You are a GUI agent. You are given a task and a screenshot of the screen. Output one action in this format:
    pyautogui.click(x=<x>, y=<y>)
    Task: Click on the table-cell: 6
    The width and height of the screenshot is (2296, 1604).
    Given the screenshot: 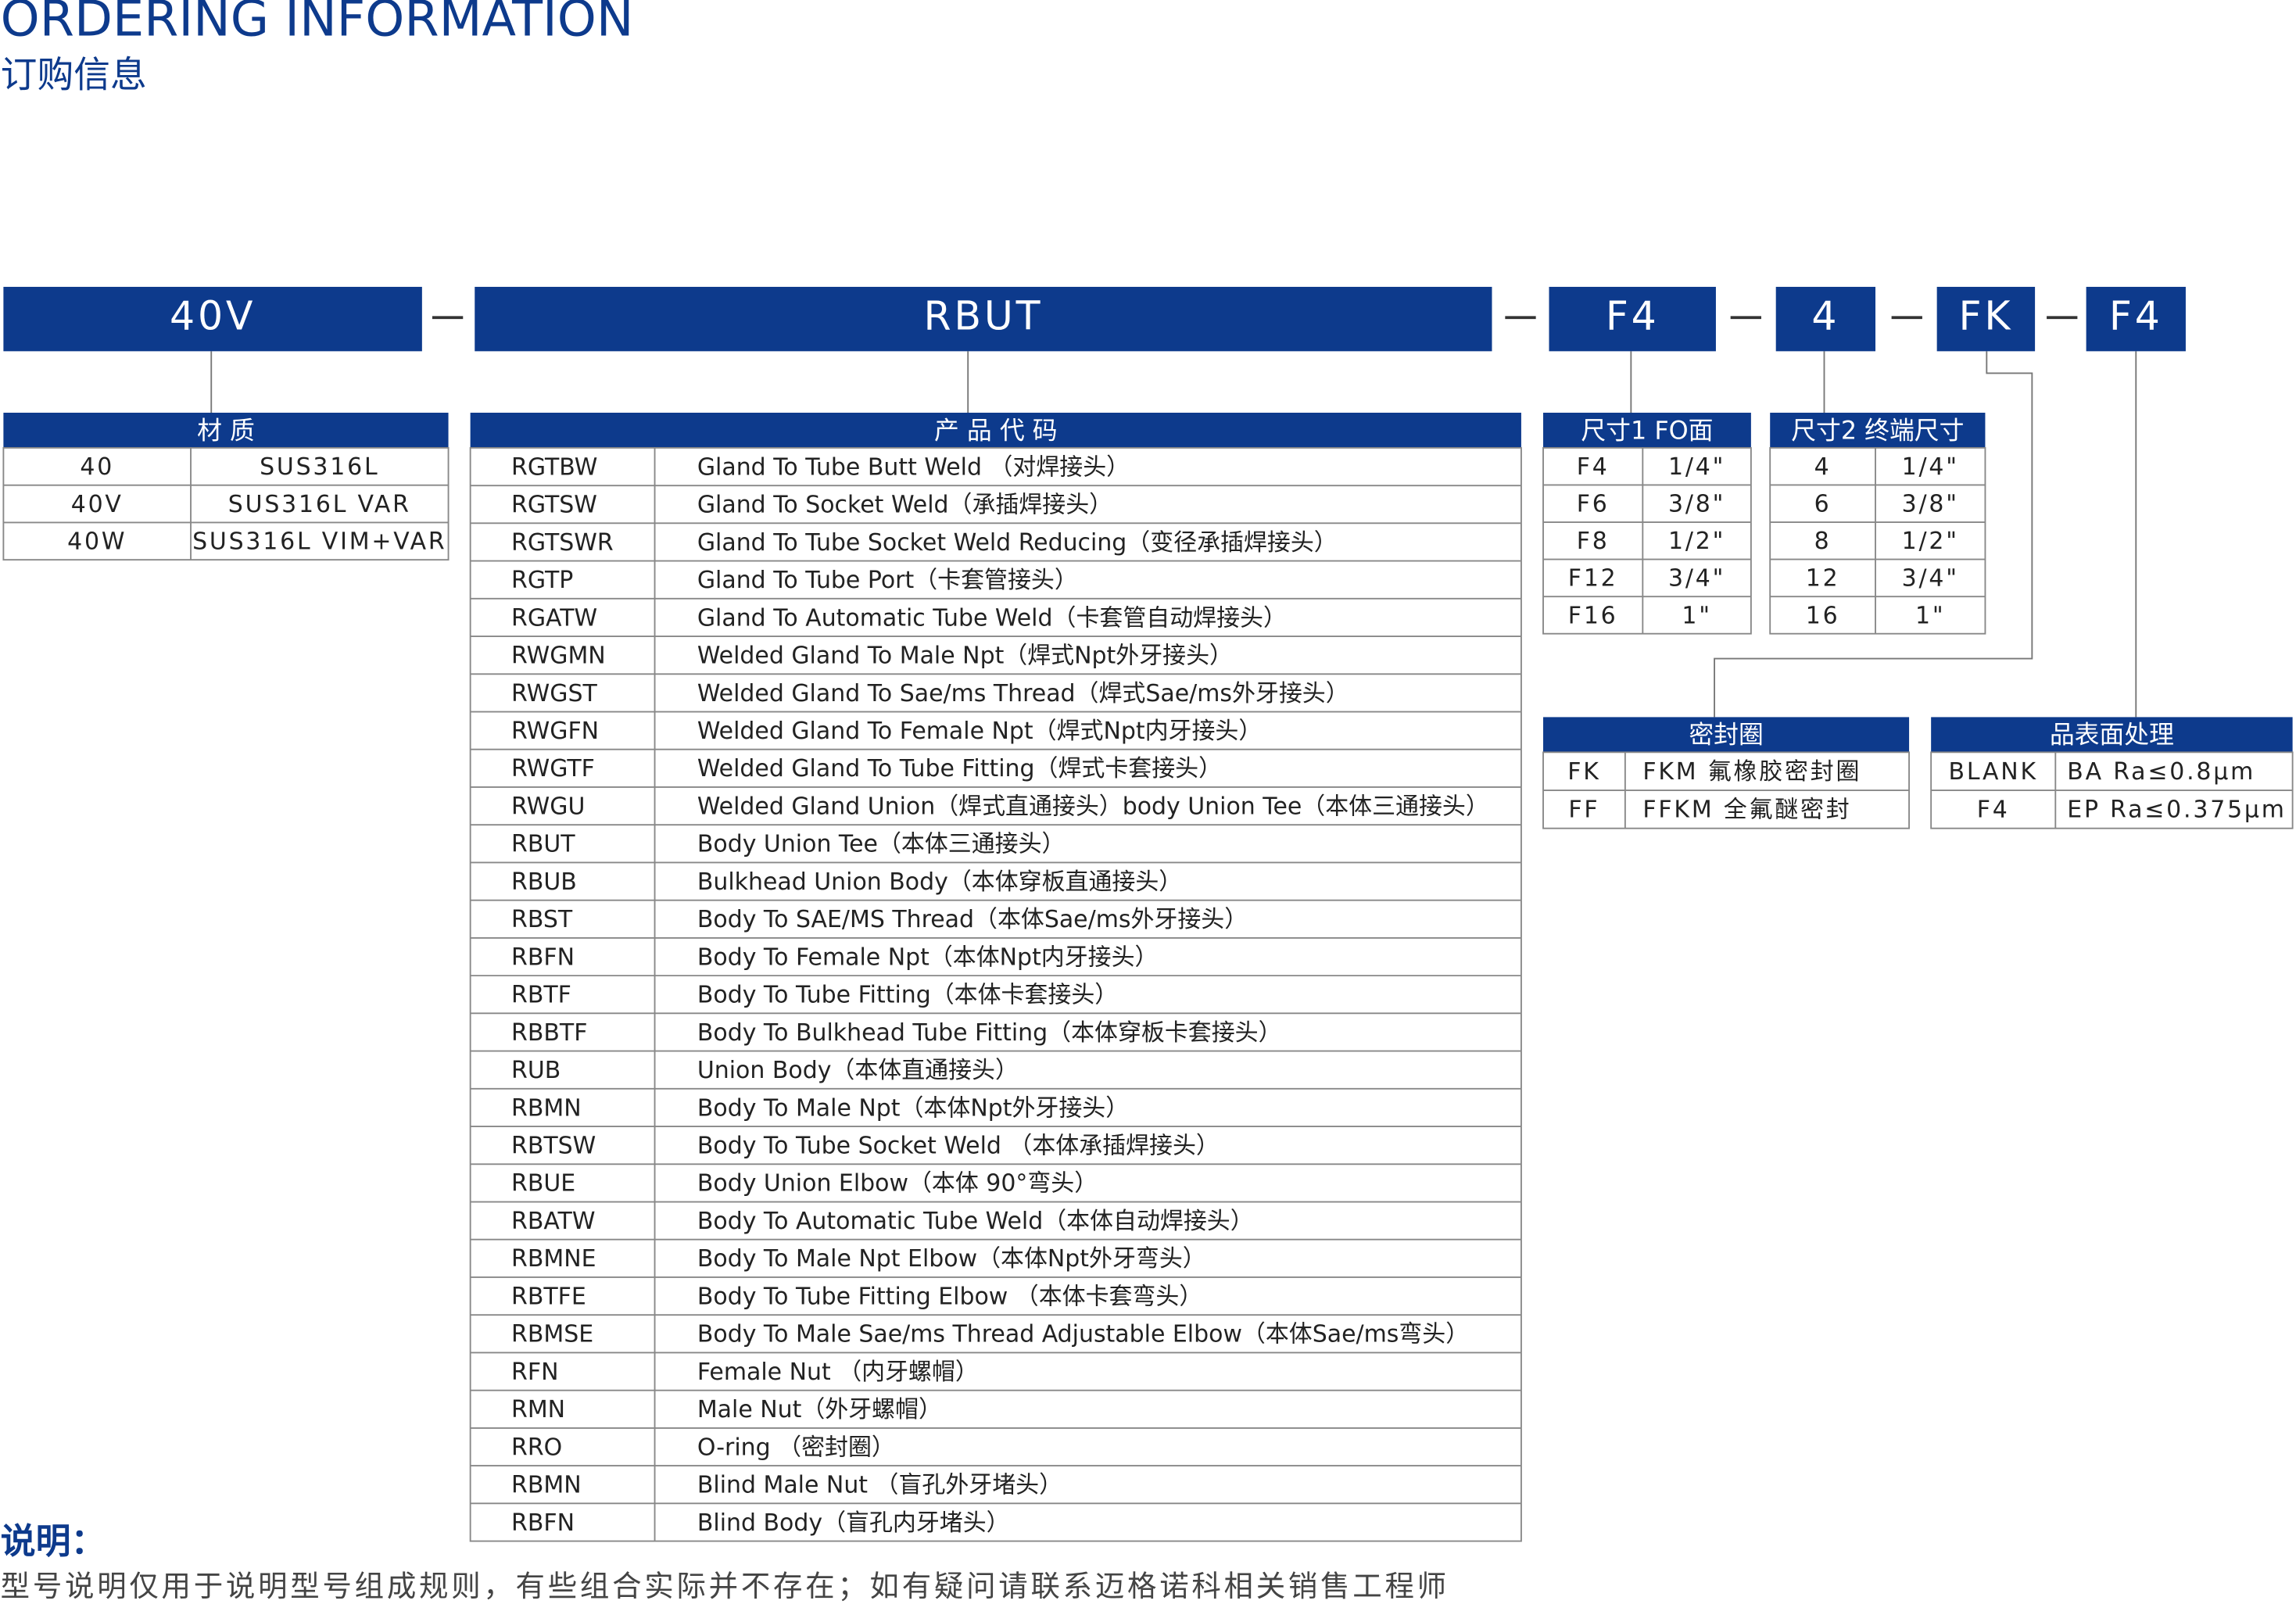 What is the action you would take?
    pyautogui.click(x=1823, y=504)
    